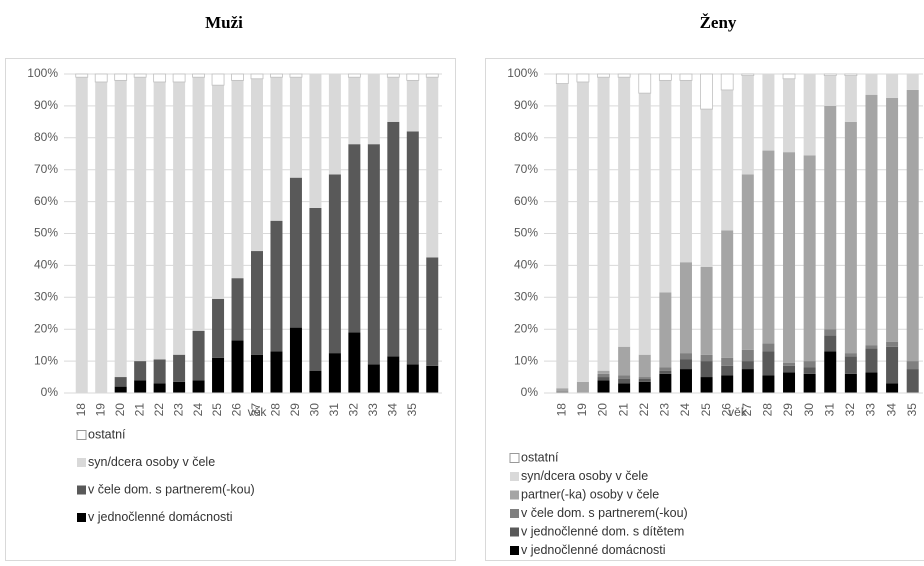  I want to click on x-tick-label: 21, so click(623, 410).